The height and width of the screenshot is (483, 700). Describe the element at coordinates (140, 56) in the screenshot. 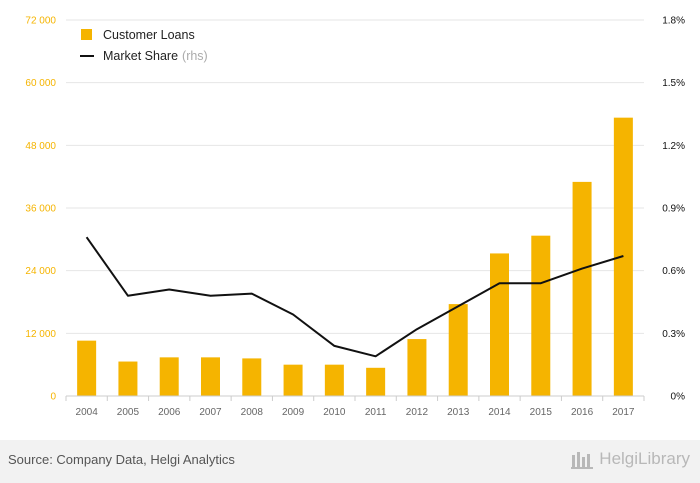

I see `legend-label-market-share-name: Market Share` at that location.